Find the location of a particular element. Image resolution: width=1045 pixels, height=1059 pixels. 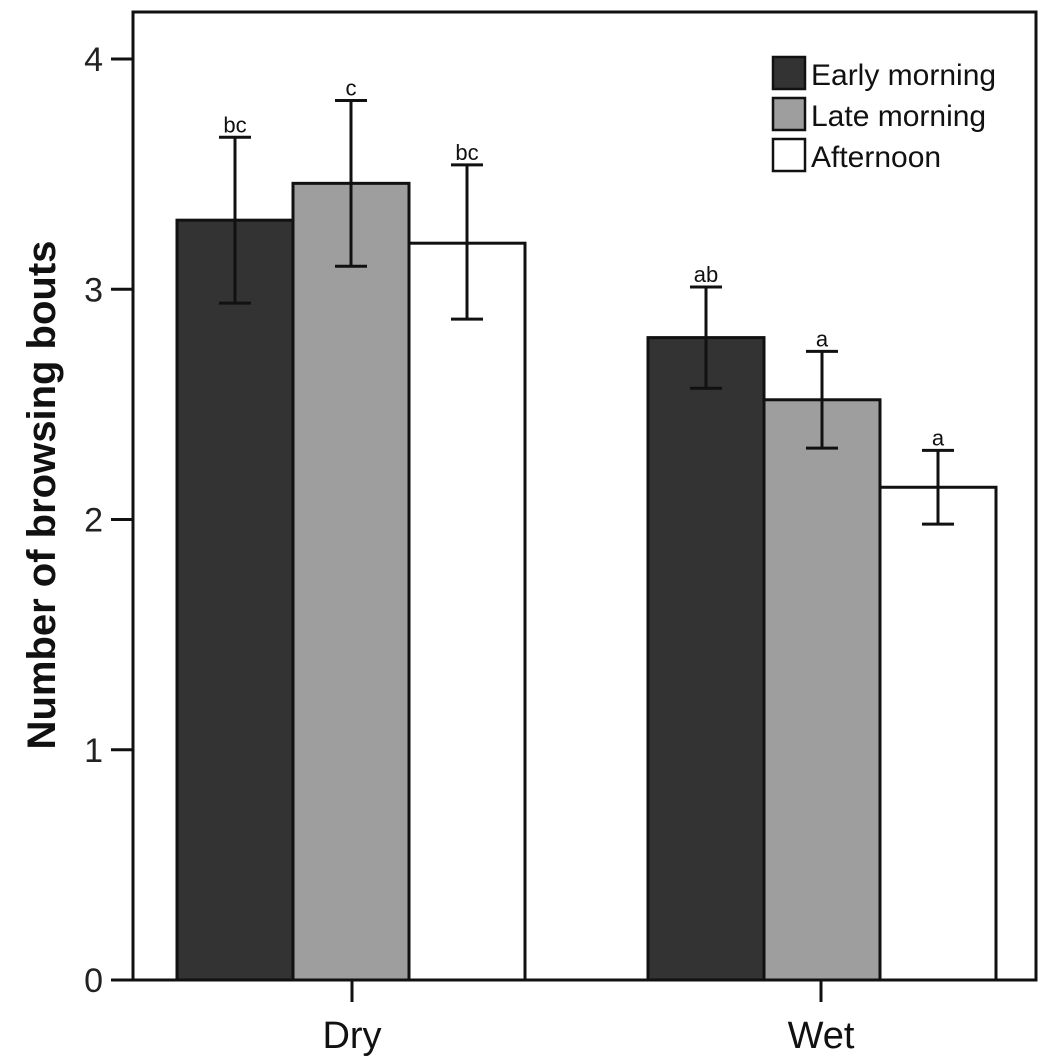

y-tick-label: 4 is located at coordinates (93, 60).